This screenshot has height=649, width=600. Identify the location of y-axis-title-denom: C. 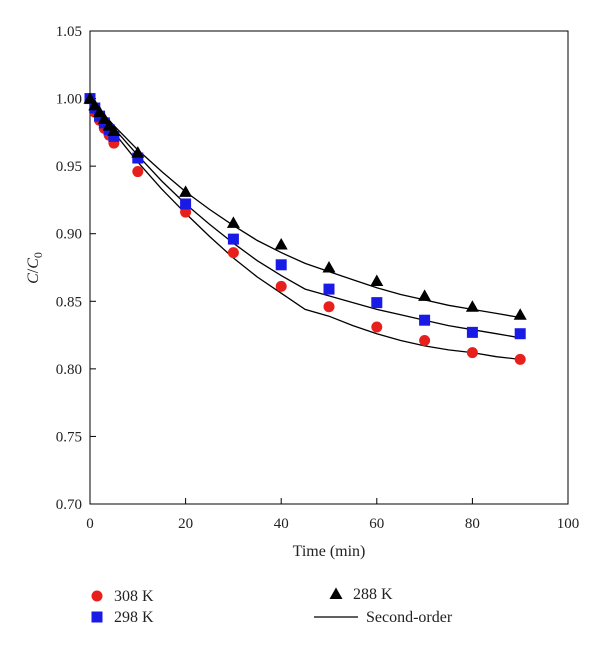
(33, 263).